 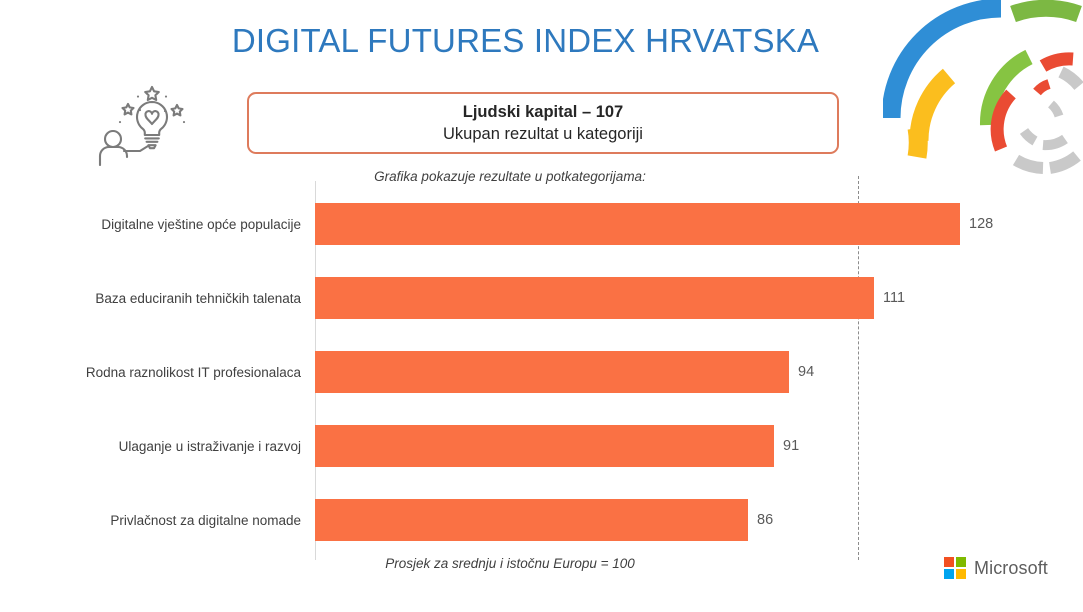 I want to click on chart-bar-row: Digitalne vještine opće populacije 128, so click(x=541, y=224).